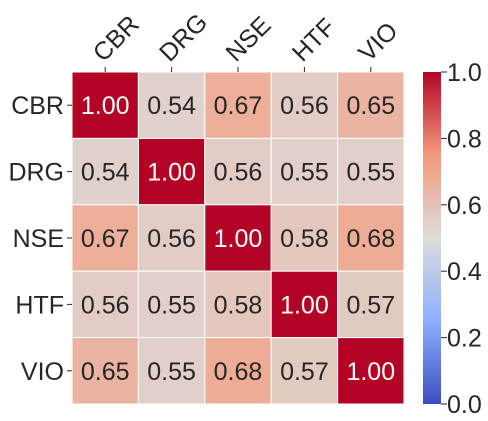  What do you see at coordinates (378, 42) in the screenshot?
I see `x-tick-label: VIO` at bounding box center [378, 42].